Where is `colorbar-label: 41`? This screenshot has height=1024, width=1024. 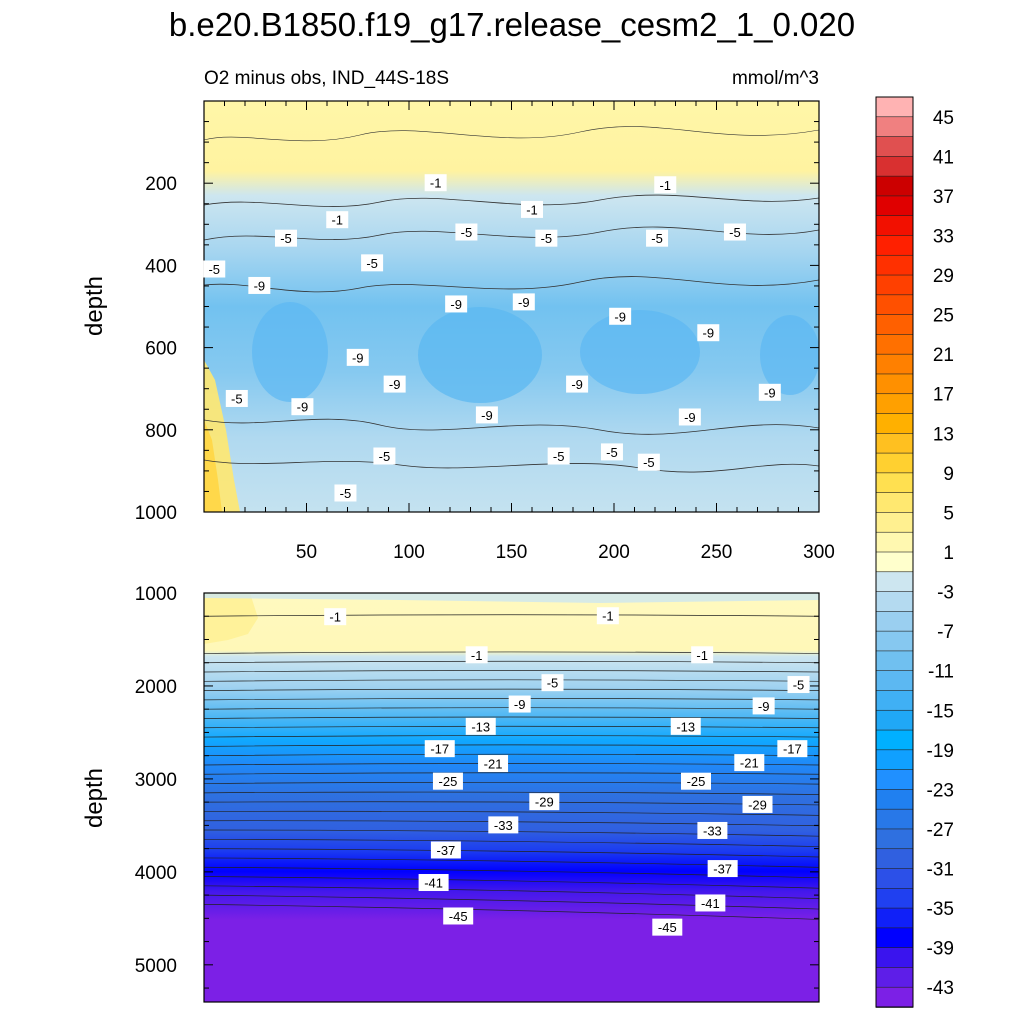
colorbar-label: 41 is located at coordinates (943, 157).